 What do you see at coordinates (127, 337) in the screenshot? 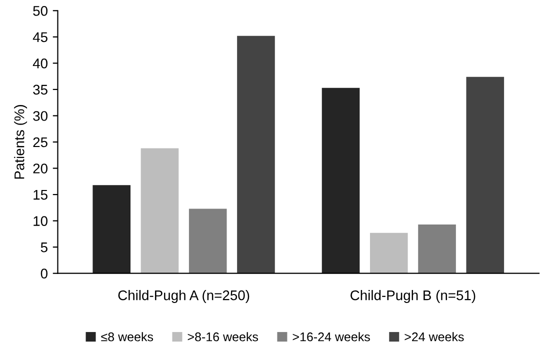
I see `legend-label: ≤8 weeks` at bounding box center [127, 337].